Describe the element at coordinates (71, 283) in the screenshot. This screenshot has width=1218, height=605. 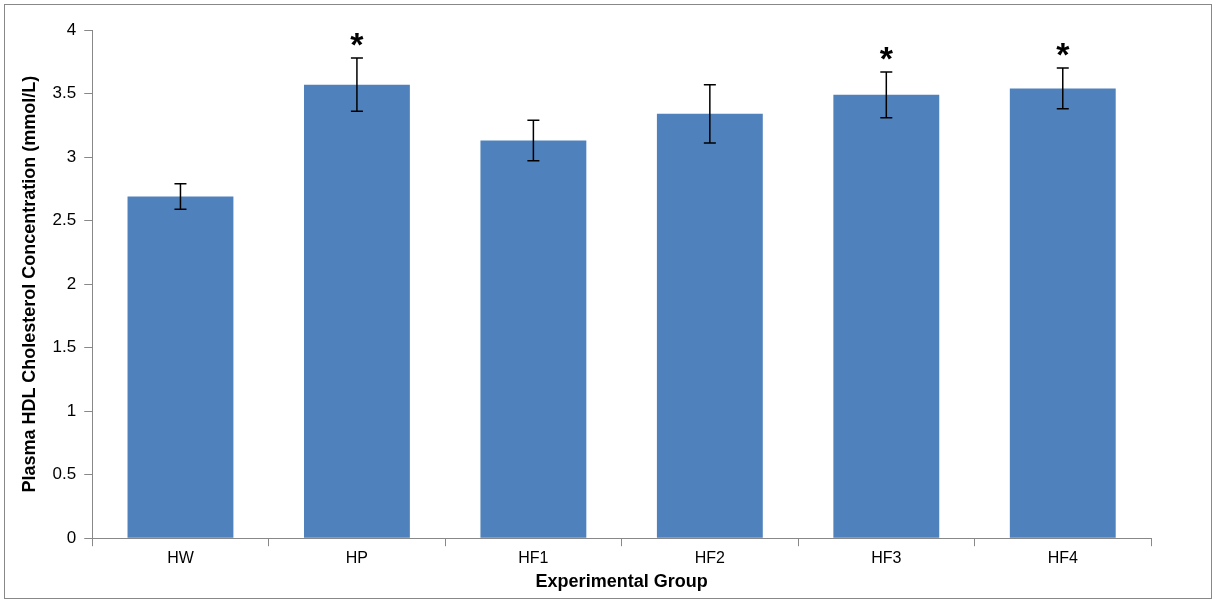
I see `y-tick-label: 2` at that location.